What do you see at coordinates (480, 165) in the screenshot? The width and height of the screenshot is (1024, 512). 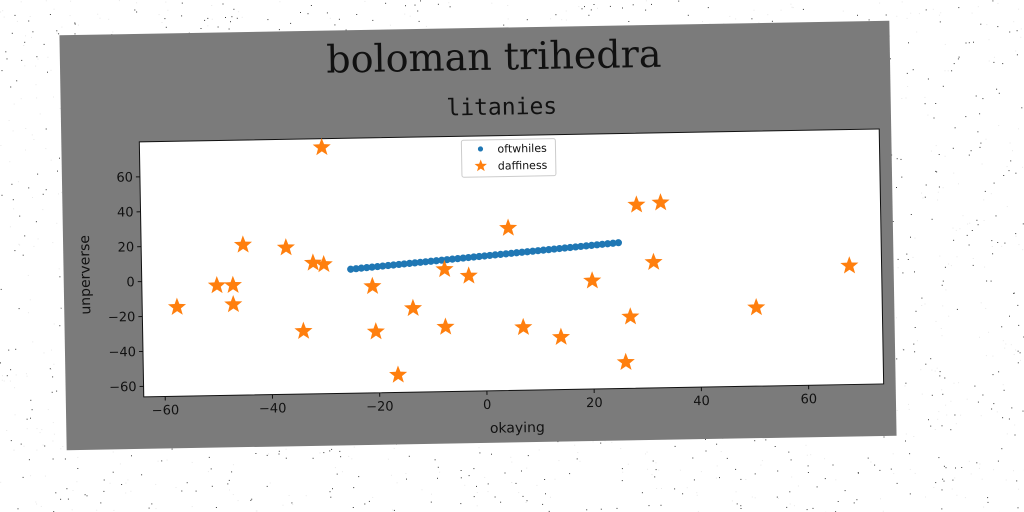 I see `legend-star-marker` at bounding box center [480, 165].